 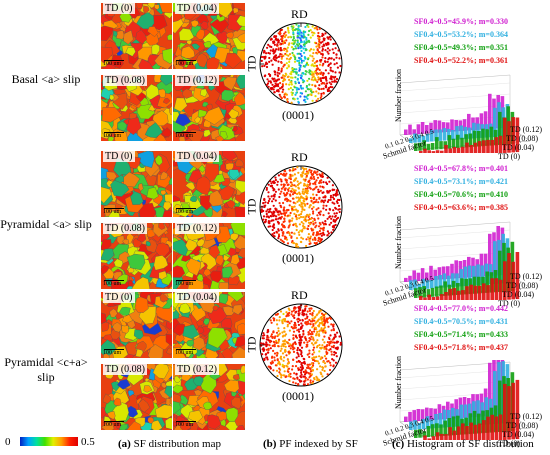 What do you see at coordinates (169, 444) in the screenshot?
I see `caption-a: (a) SF distribution map` at bounding box center [169, 444].